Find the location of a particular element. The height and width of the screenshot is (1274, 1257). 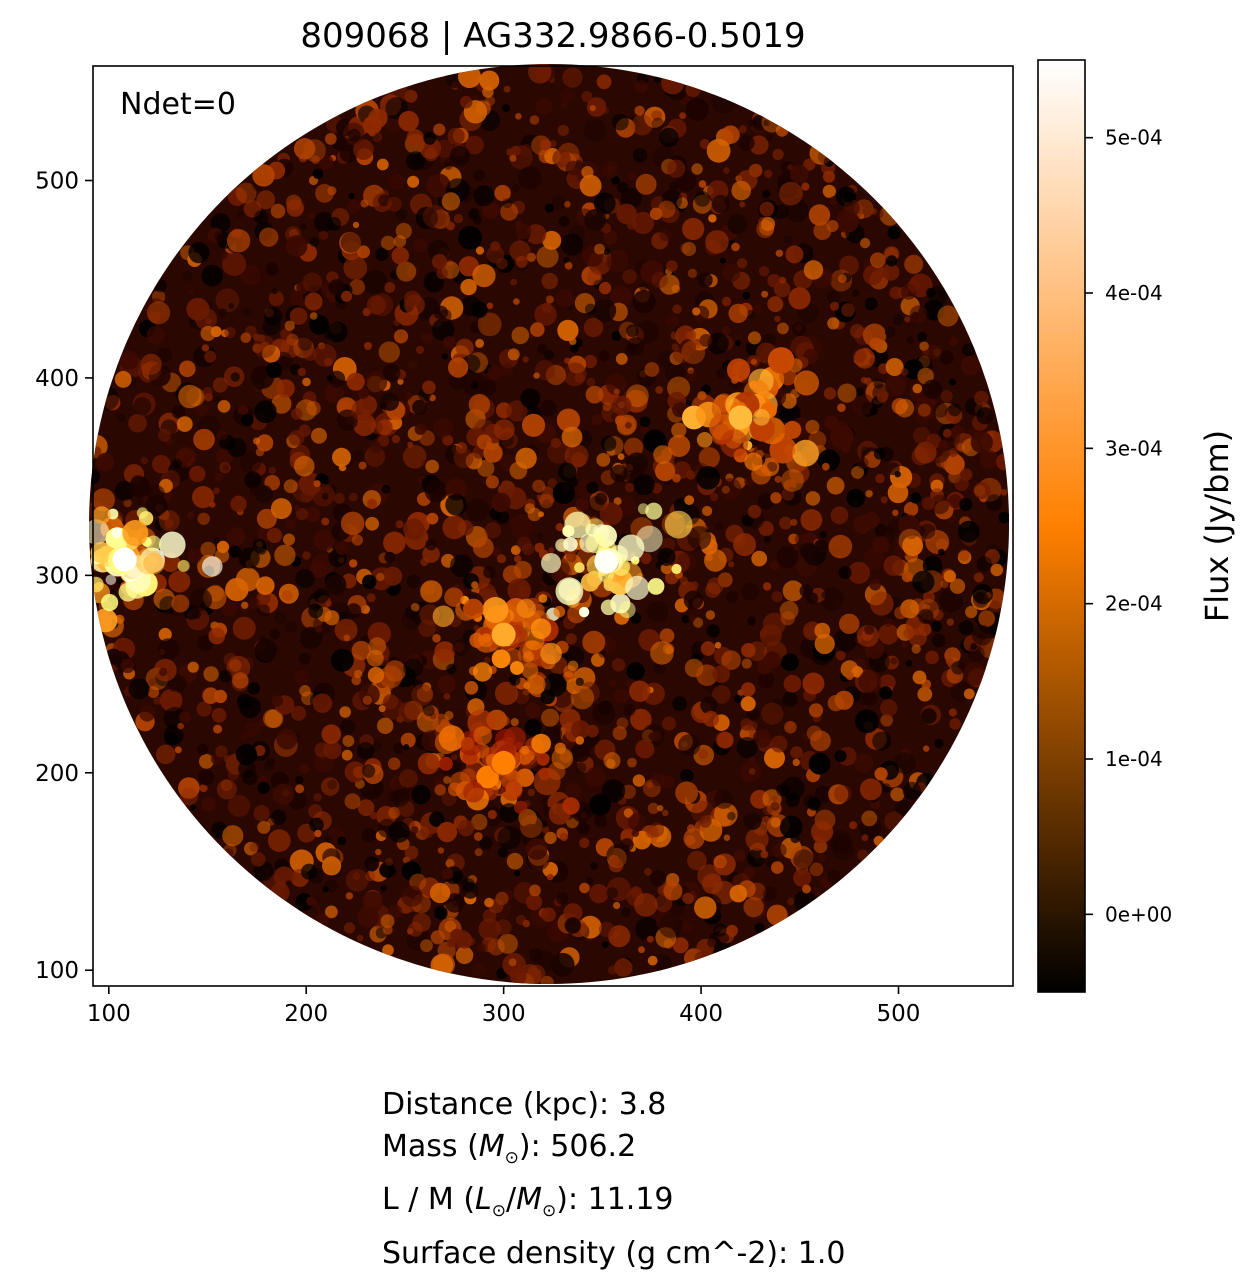

bright-region-peak is located at coordinates (504, 635).